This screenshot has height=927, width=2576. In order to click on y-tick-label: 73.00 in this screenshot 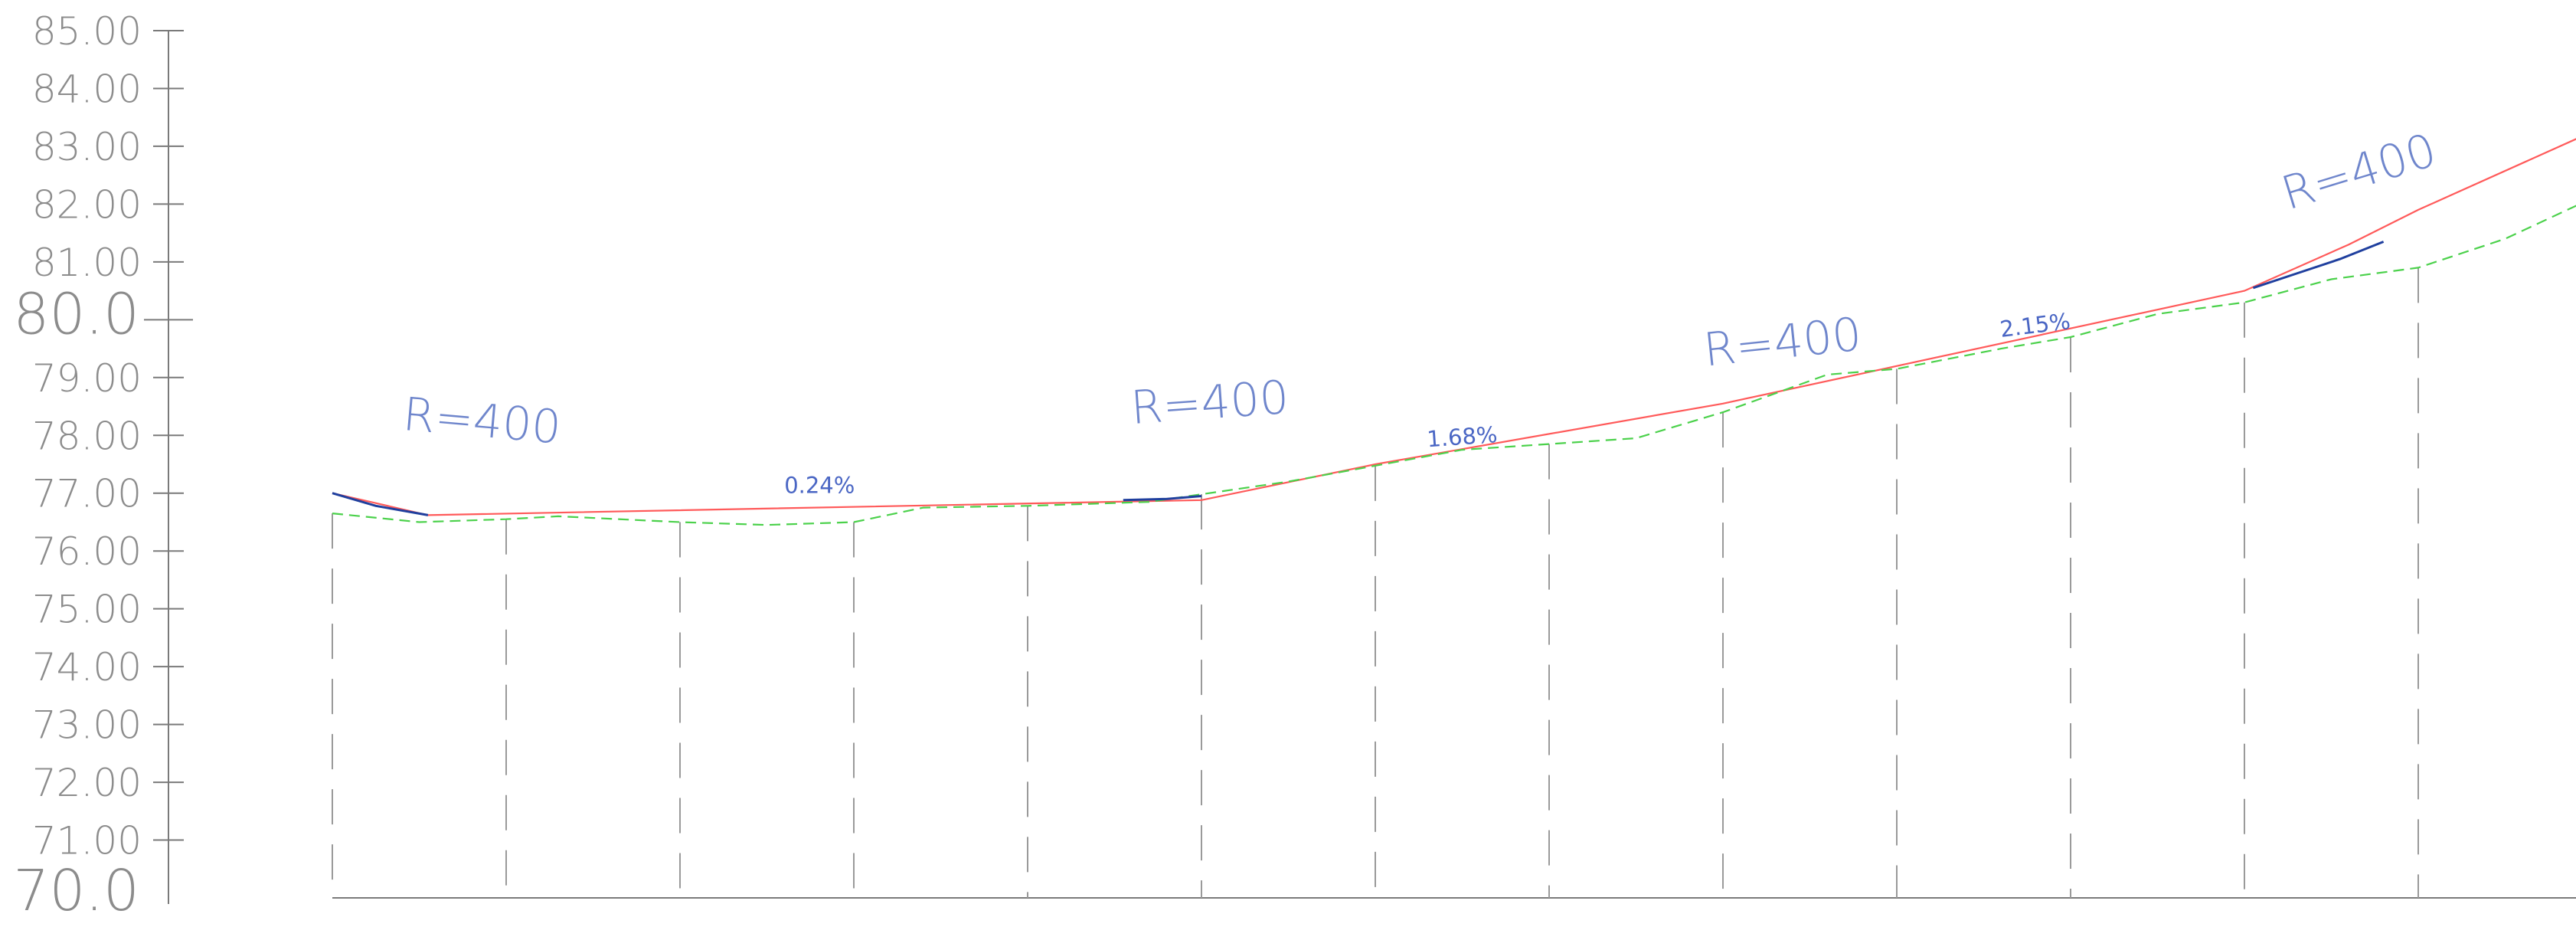, I will do `click(87, 725)`.